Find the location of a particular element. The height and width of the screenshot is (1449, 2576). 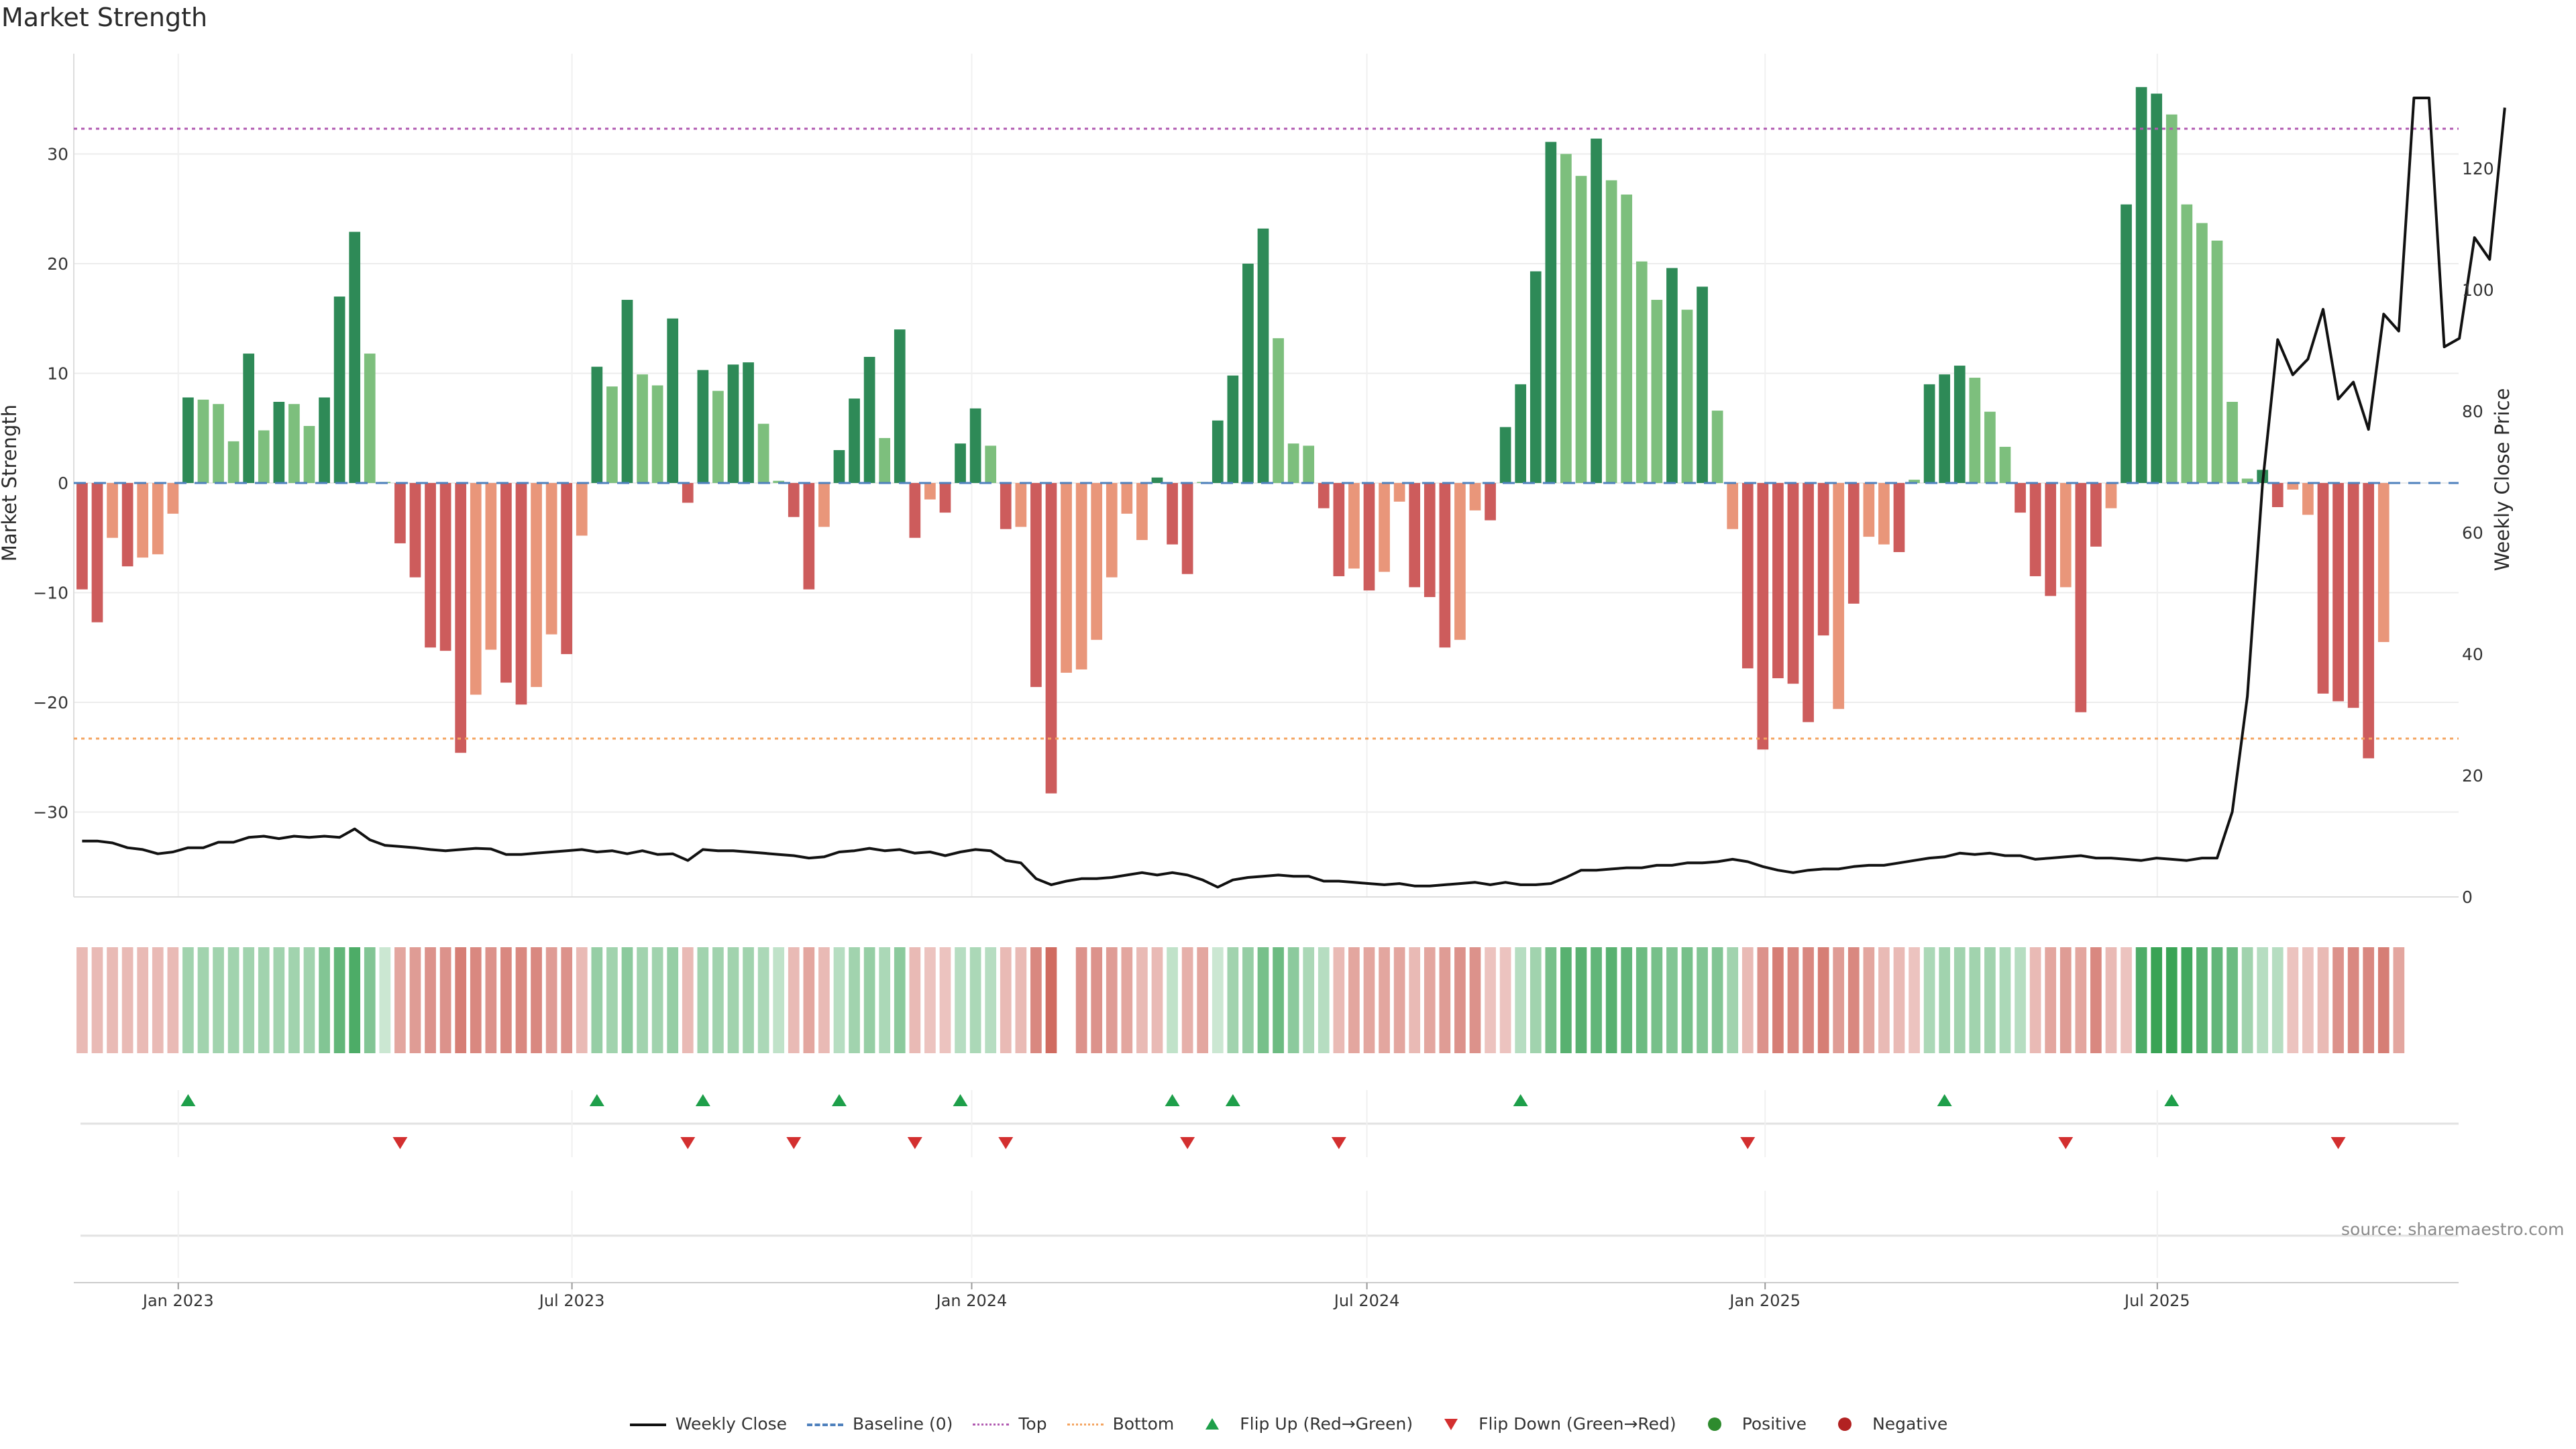

y-tick-label: 0 is located at coordinates (63, 483).